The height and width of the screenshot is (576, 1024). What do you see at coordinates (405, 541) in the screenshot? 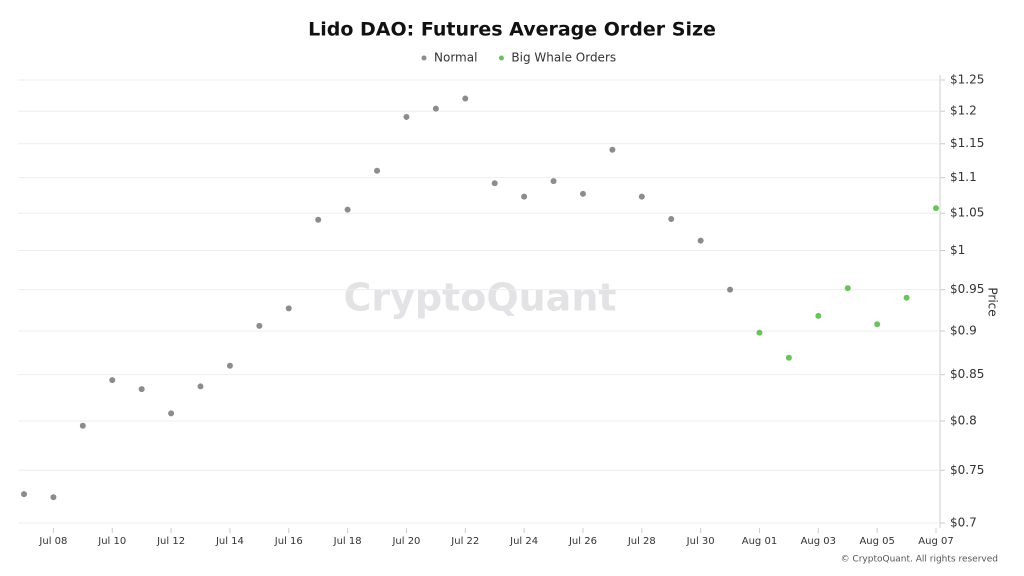
I see `x-tick-label: Jul 20` at bounding box center [405, 541].